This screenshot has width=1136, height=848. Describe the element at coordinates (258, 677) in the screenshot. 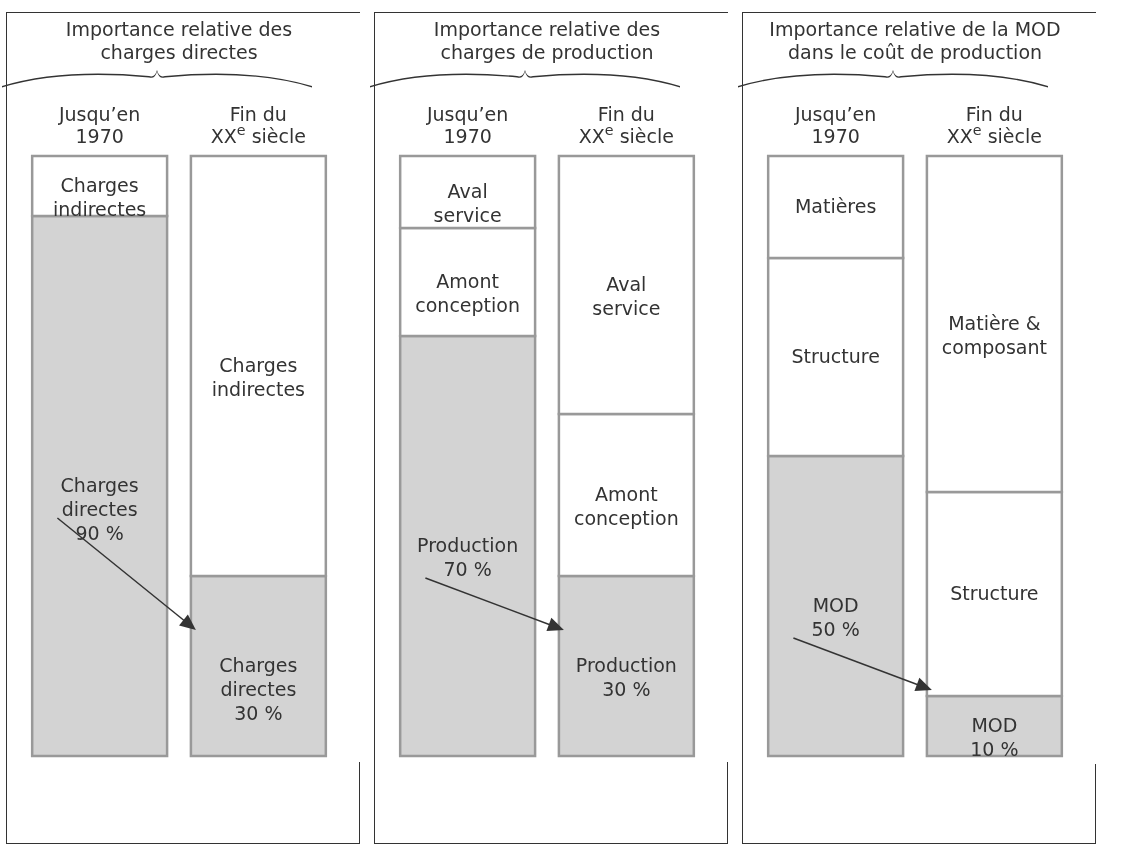

I see `text: Charges directes` at that location.